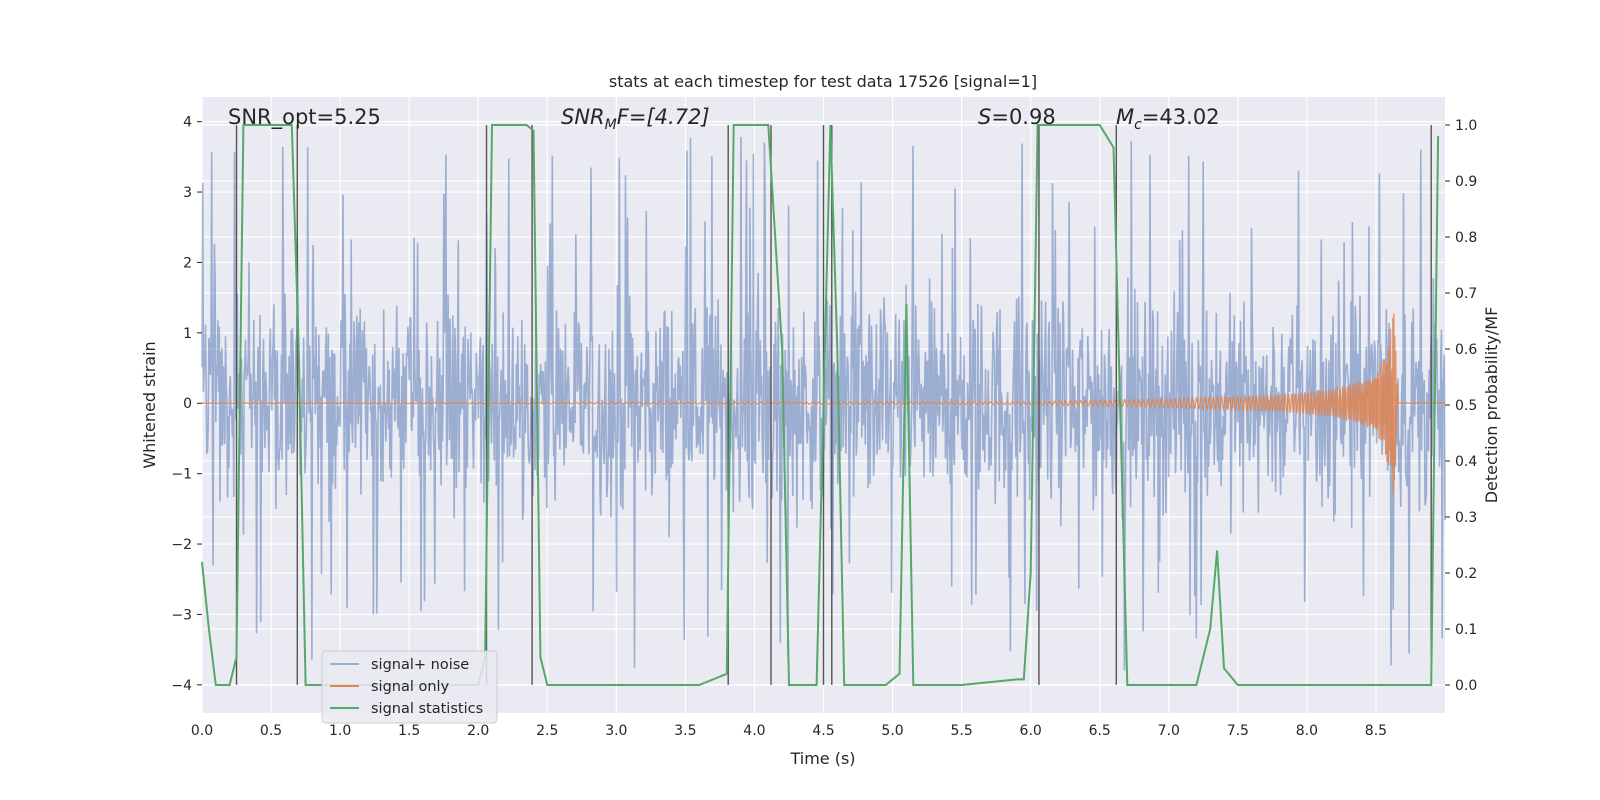 Image resolution: width=1600 pixels, height=800 pixels. Describe the element at coordinates (1466, 182) in the screenshot. I see `right-y-tick-label: 0.9` at that location.